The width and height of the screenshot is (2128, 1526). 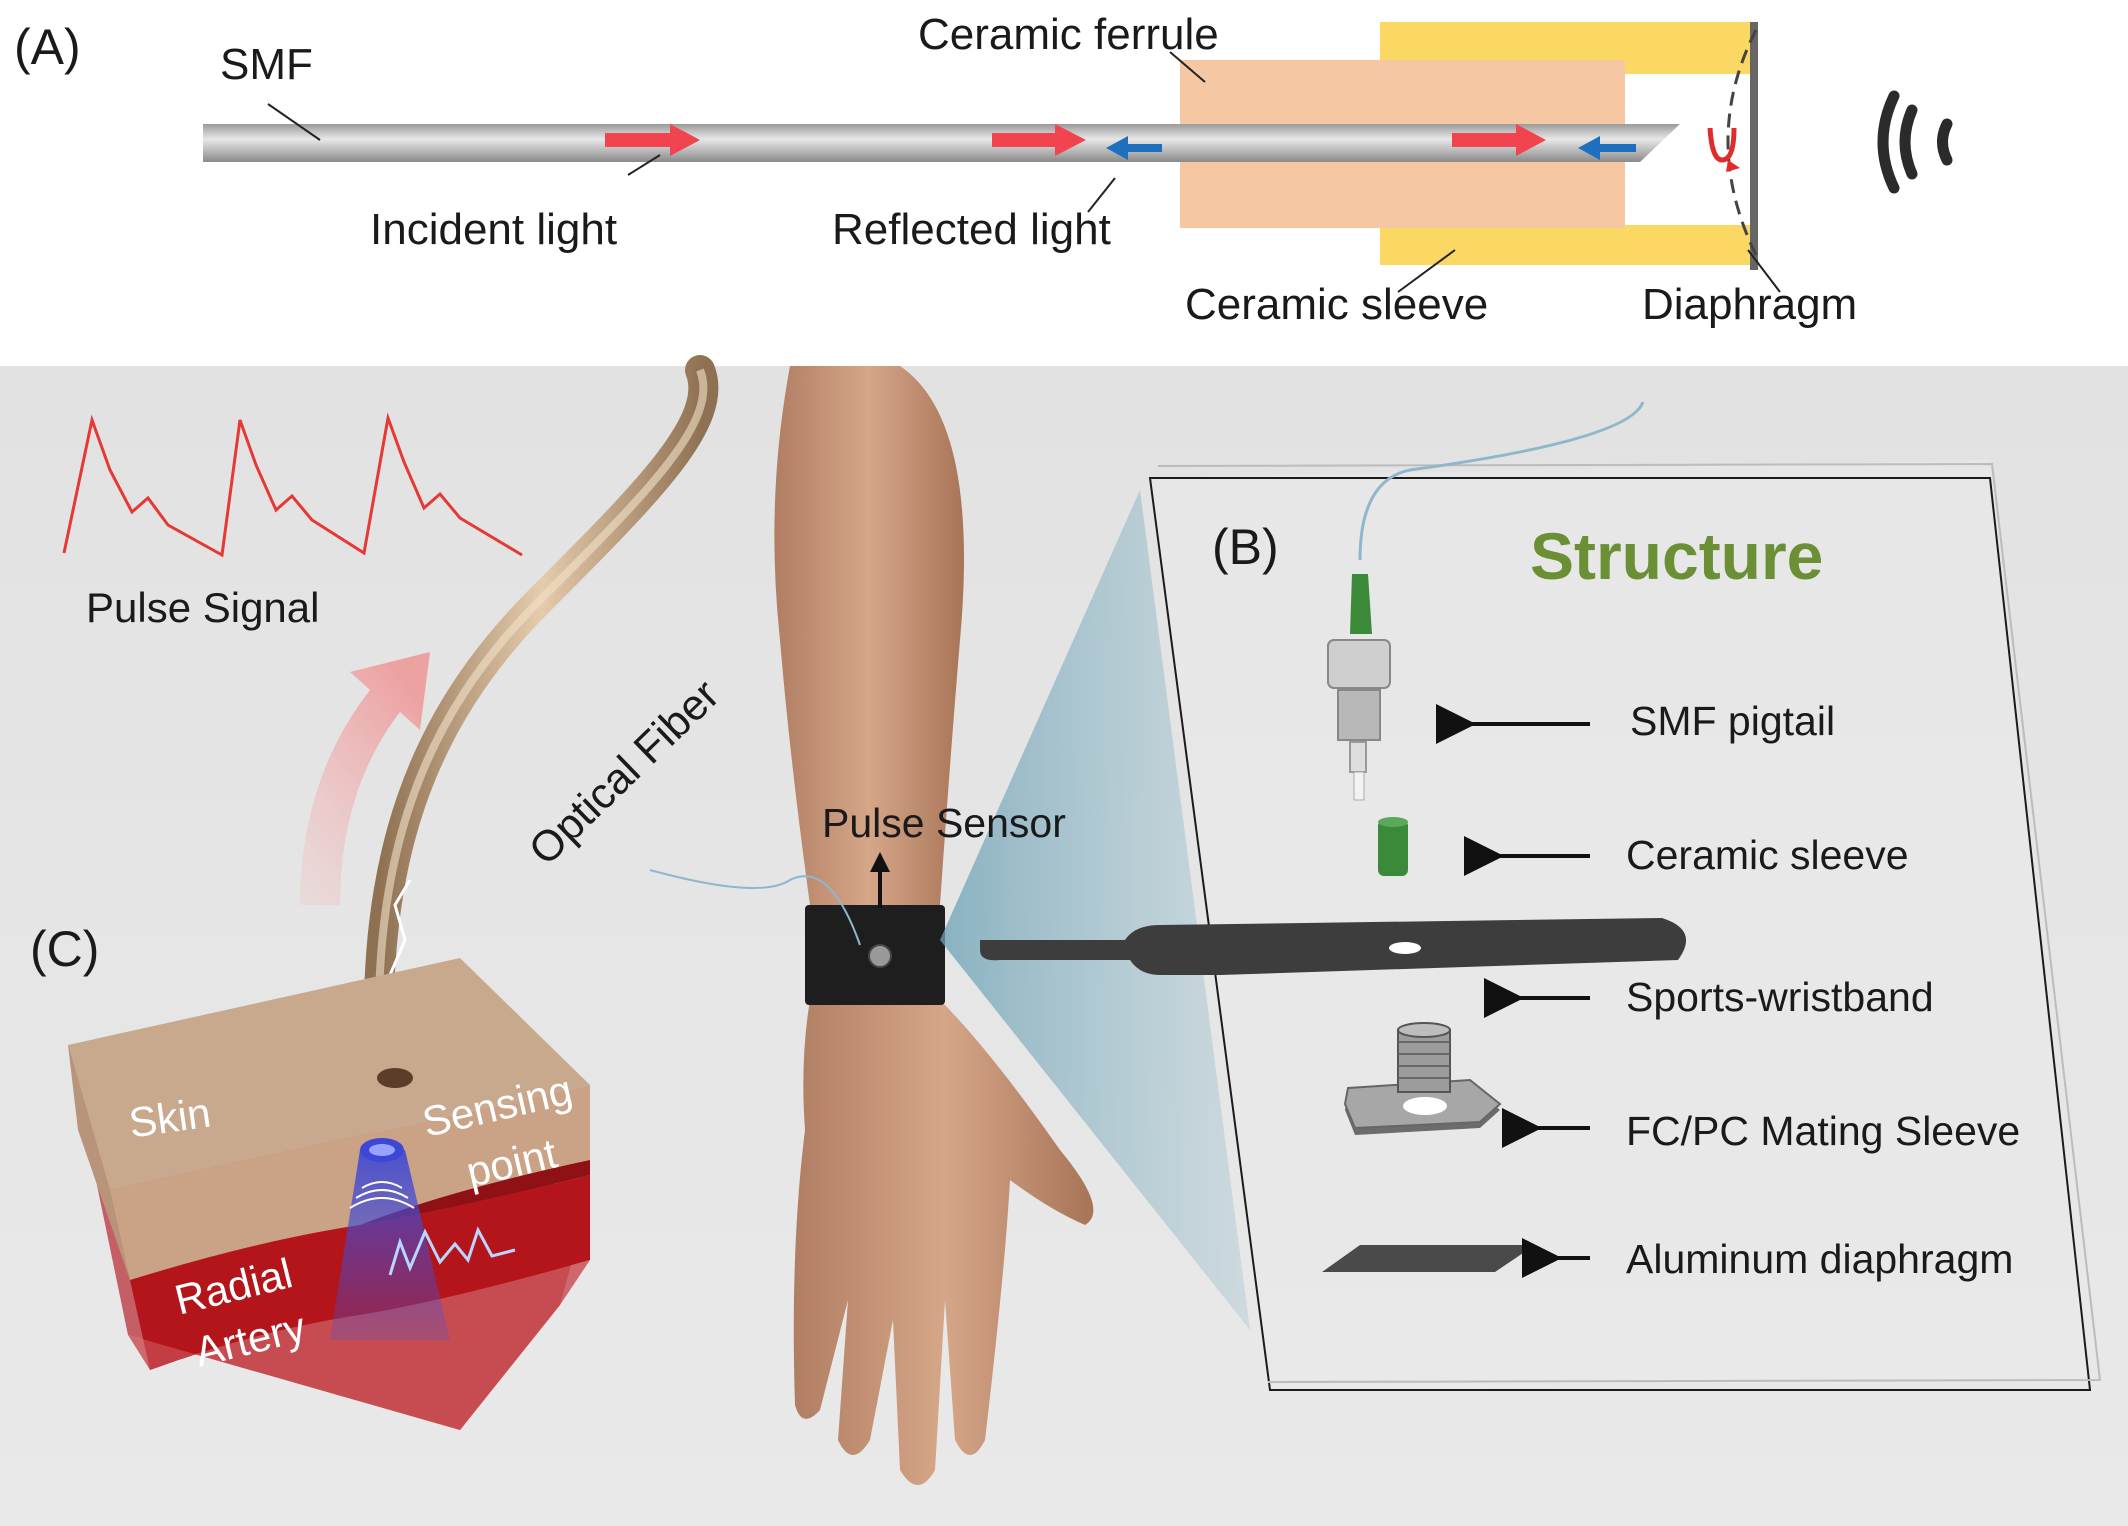 I want to click on panel-a, so click(x=1078, y=157).